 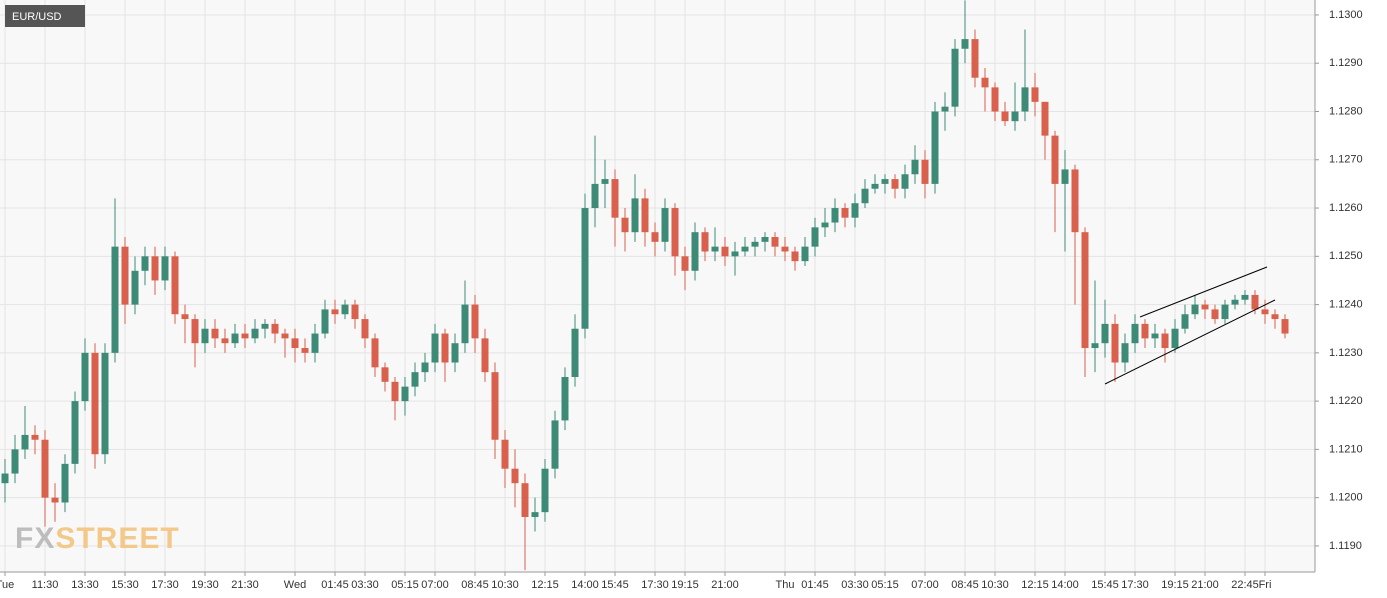 I want to click on chart-title: EUR/USD, so click(x=37, y=17).